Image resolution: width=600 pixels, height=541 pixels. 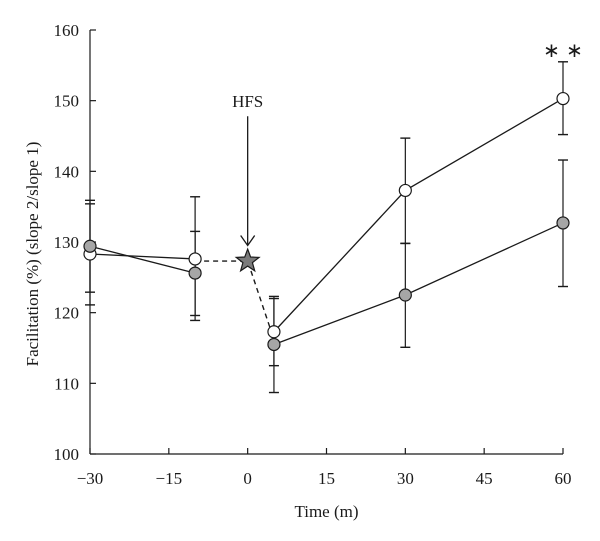 What do you see at coordinates (247, 478) in the screenshot?
I see `x-tick-label: 0` at bounding box center [247, 478].